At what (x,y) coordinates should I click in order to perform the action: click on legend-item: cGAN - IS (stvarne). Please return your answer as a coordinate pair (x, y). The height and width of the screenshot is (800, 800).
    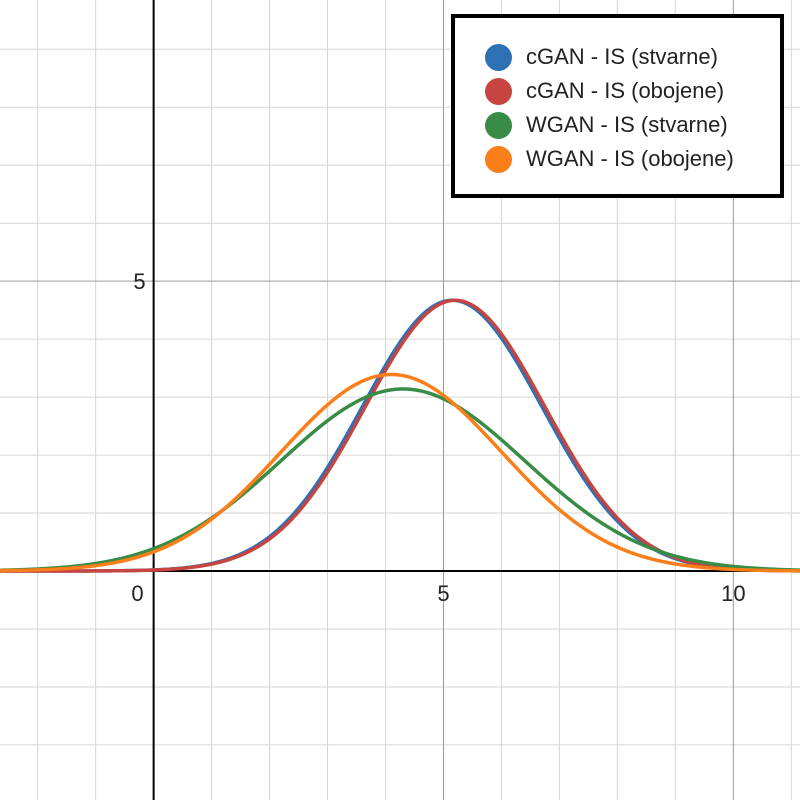
    Looking at the image, I should click on (632, 57).